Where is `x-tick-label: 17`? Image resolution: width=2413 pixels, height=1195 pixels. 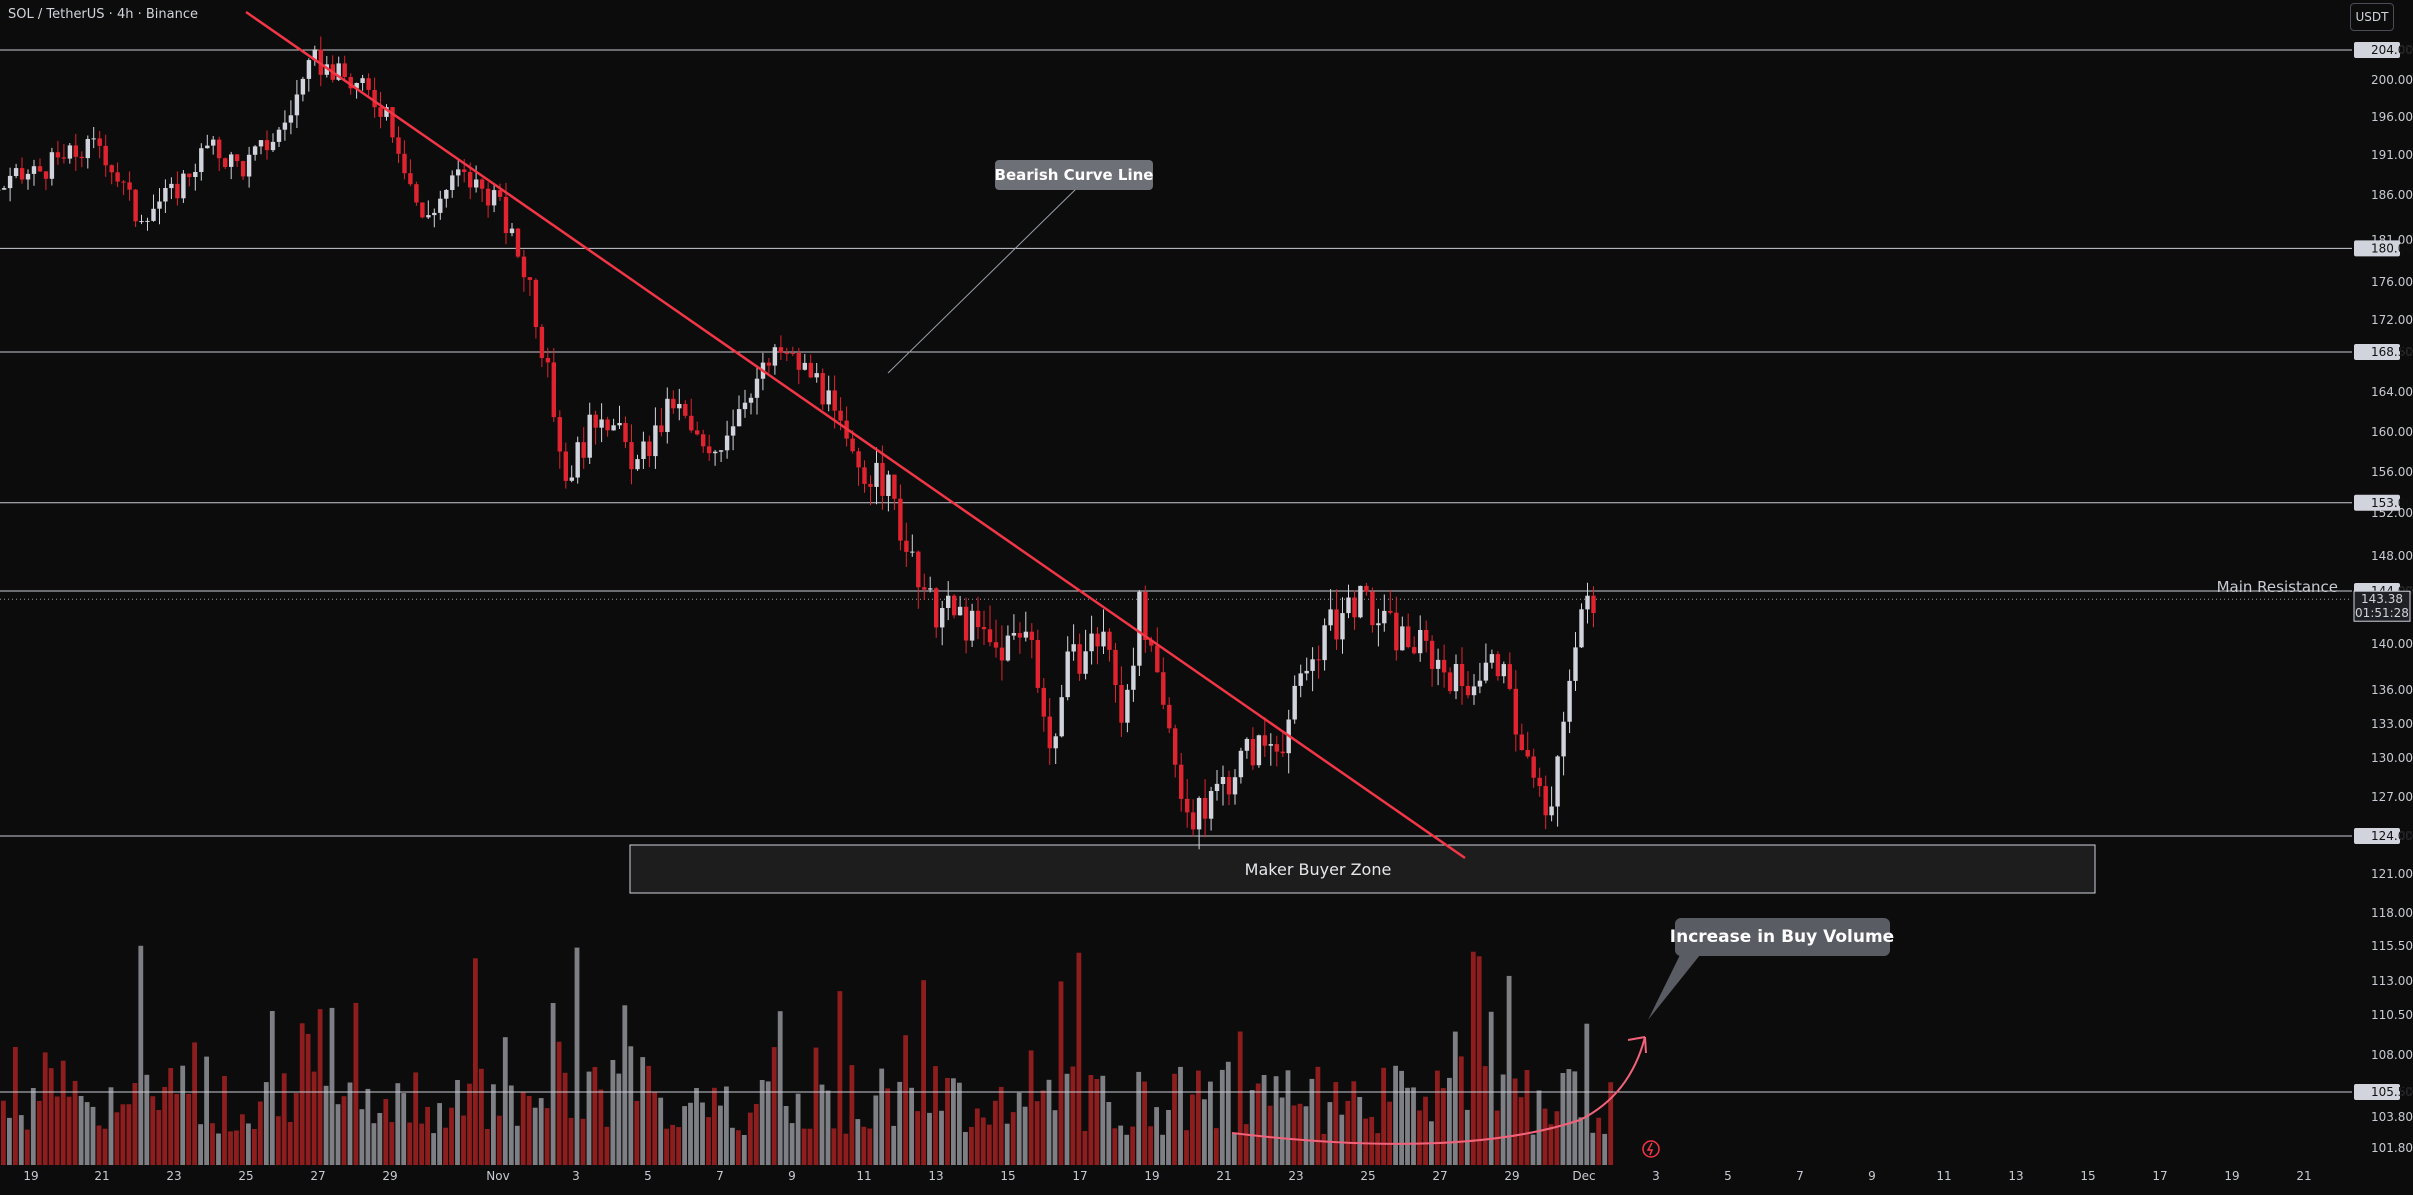
x-tick-label: 17 is located at coordinates (2159, 1176).